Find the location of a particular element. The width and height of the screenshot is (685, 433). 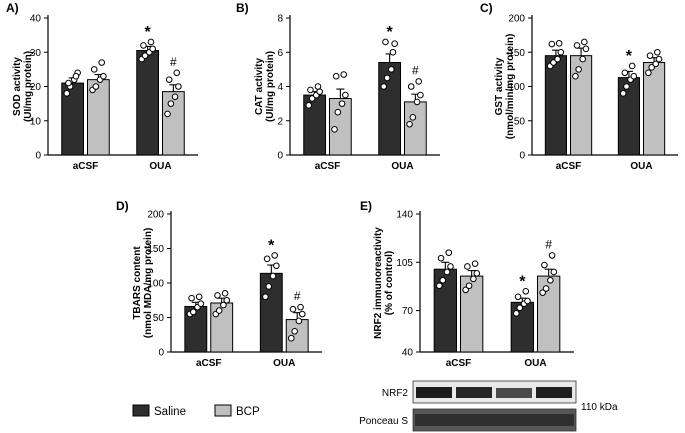

y-tick-label: 8 is located at coordinates (280, 19).